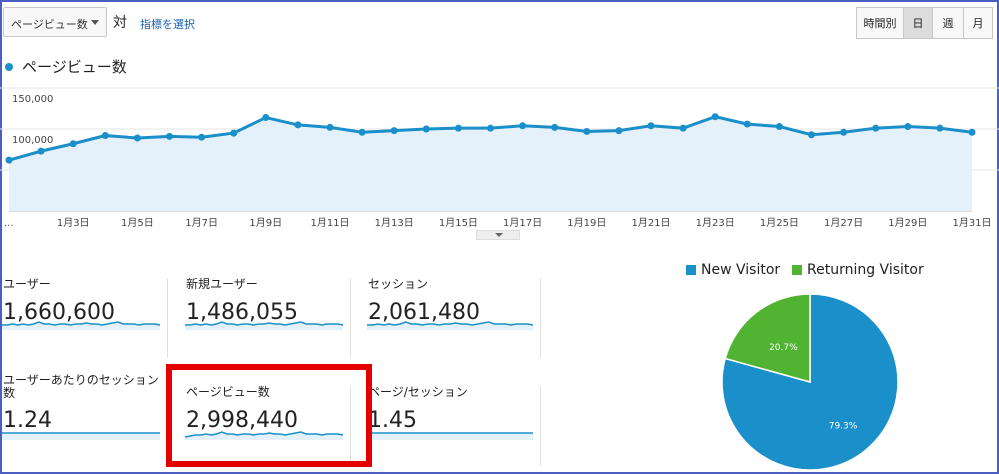 This screenshot has height=474, width=999. What do you see at coordinates (907, 223) in the screenshot?
I see `x-tick-label: 1月29日` at bounding box center [907, 223].